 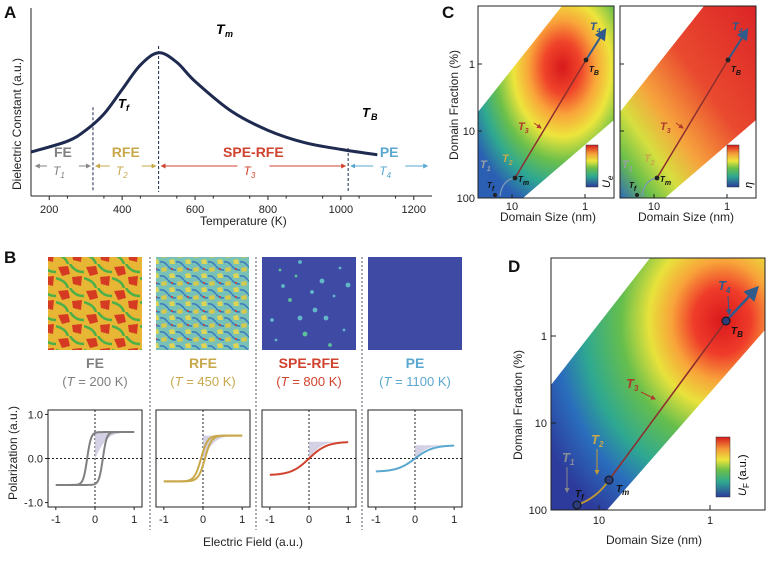 What do you see at coordinates (609, 480) in the screenshot?
I see `panel-d-tm-point` at bounding box center [609, 480].